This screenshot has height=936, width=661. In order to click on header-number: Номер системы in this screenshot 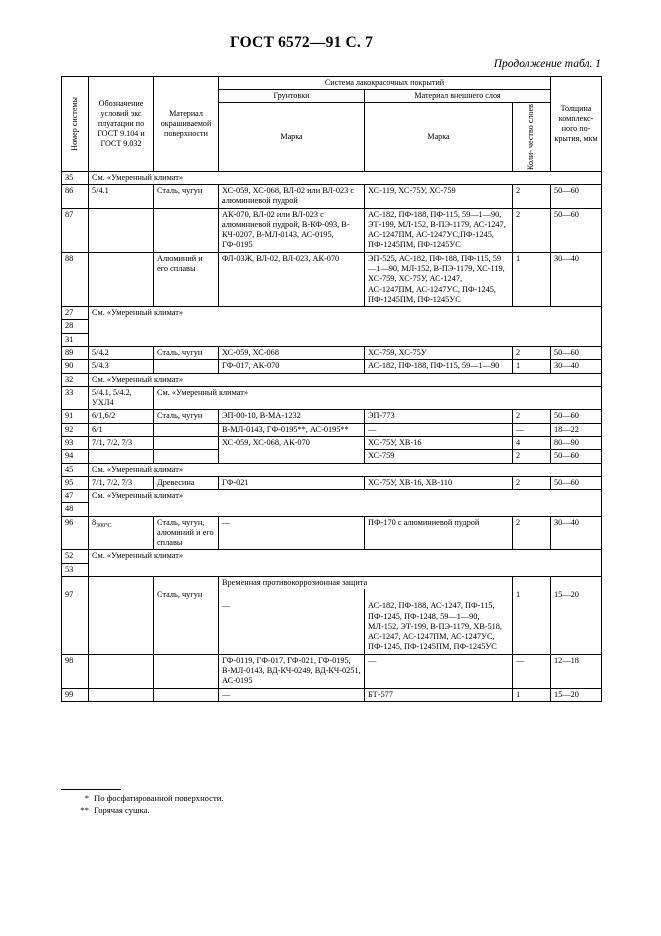, I will do `click(75, 124)`.